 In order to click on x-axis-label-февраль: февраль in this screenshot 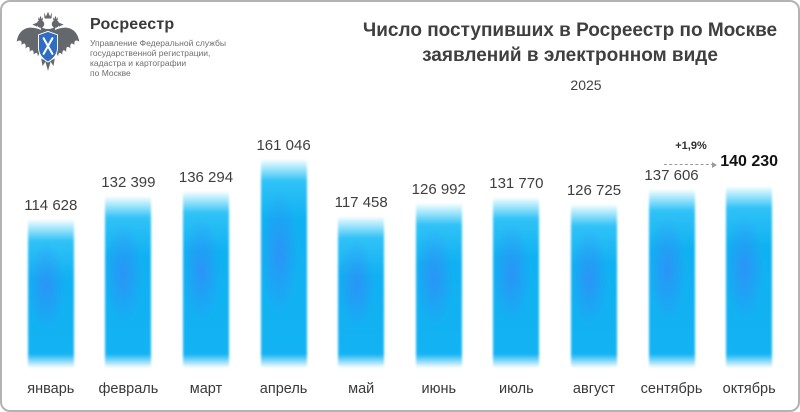, I will do `click(128, 389)`.